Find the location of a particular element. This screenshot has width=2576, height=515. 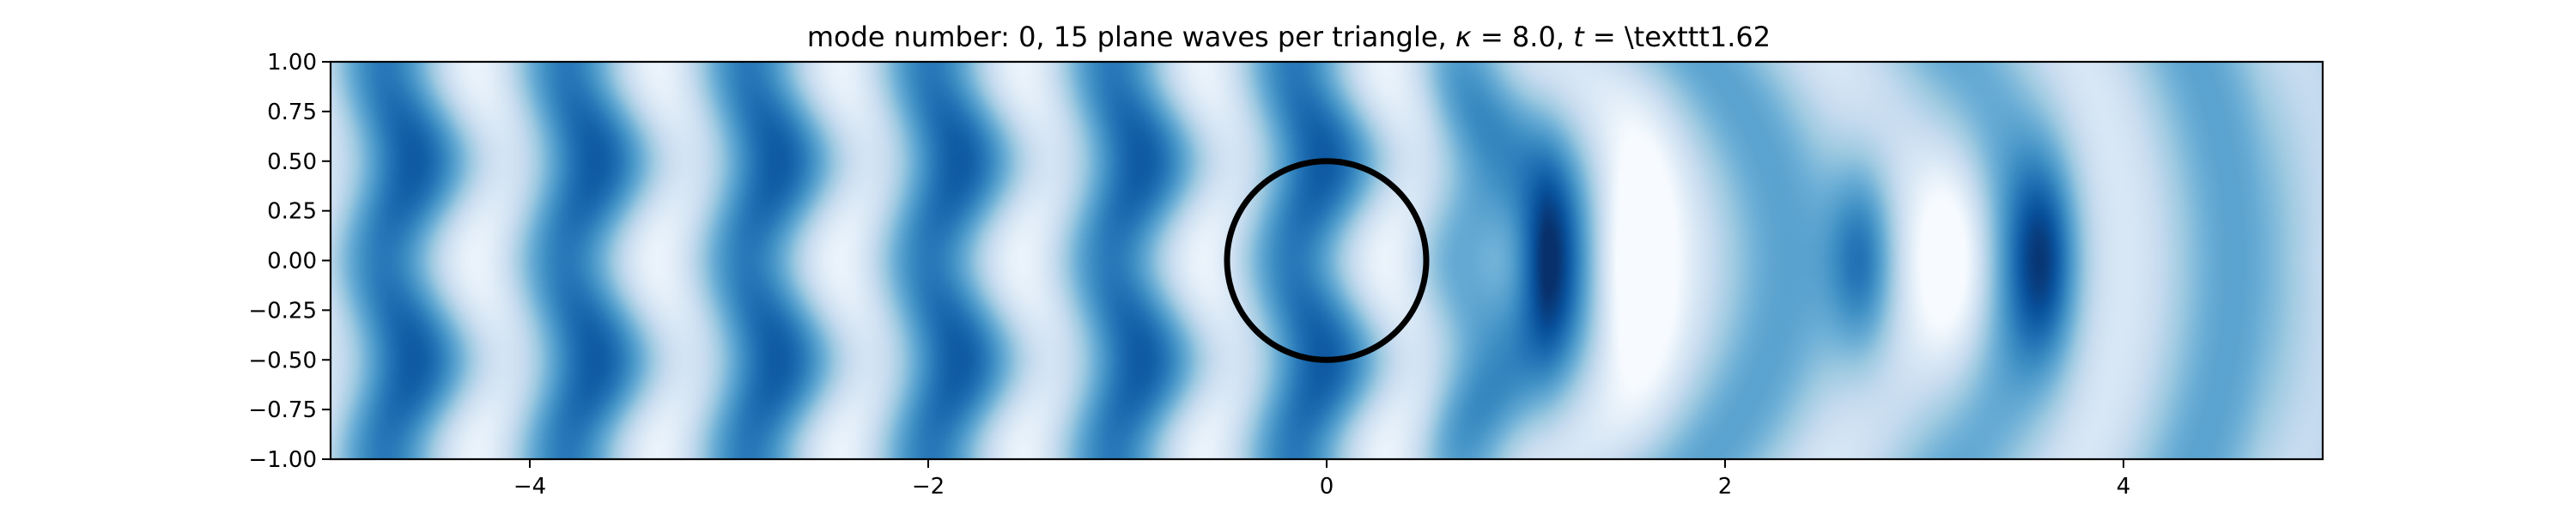

x-tick-label: 0 is located at coordinates (1327, 487).